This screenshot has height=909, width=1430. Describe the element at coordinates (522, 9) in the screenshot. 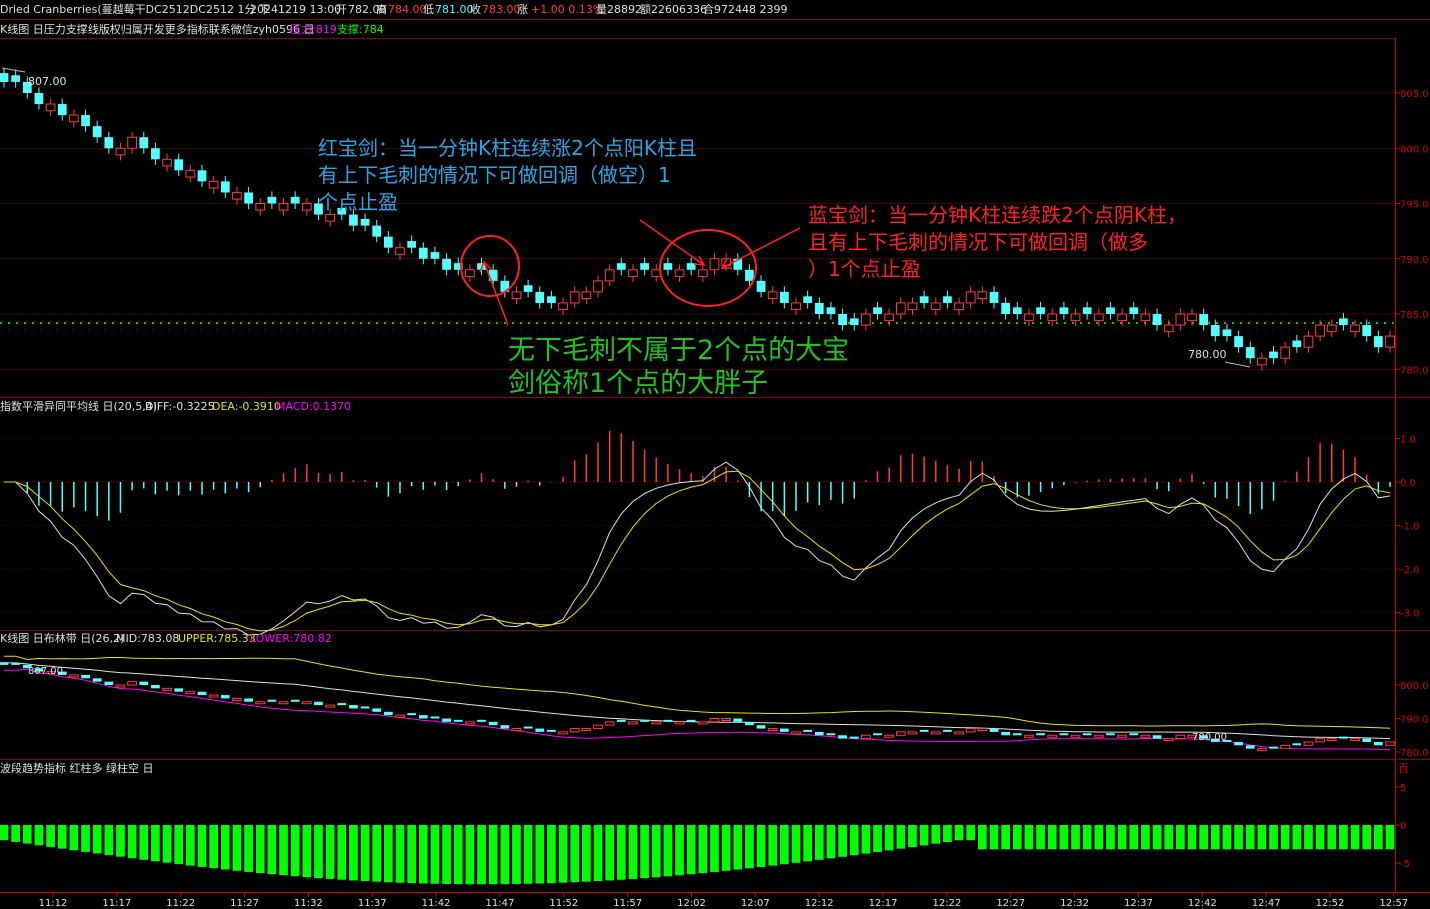

I see `header-change-label: 涨` at that location.